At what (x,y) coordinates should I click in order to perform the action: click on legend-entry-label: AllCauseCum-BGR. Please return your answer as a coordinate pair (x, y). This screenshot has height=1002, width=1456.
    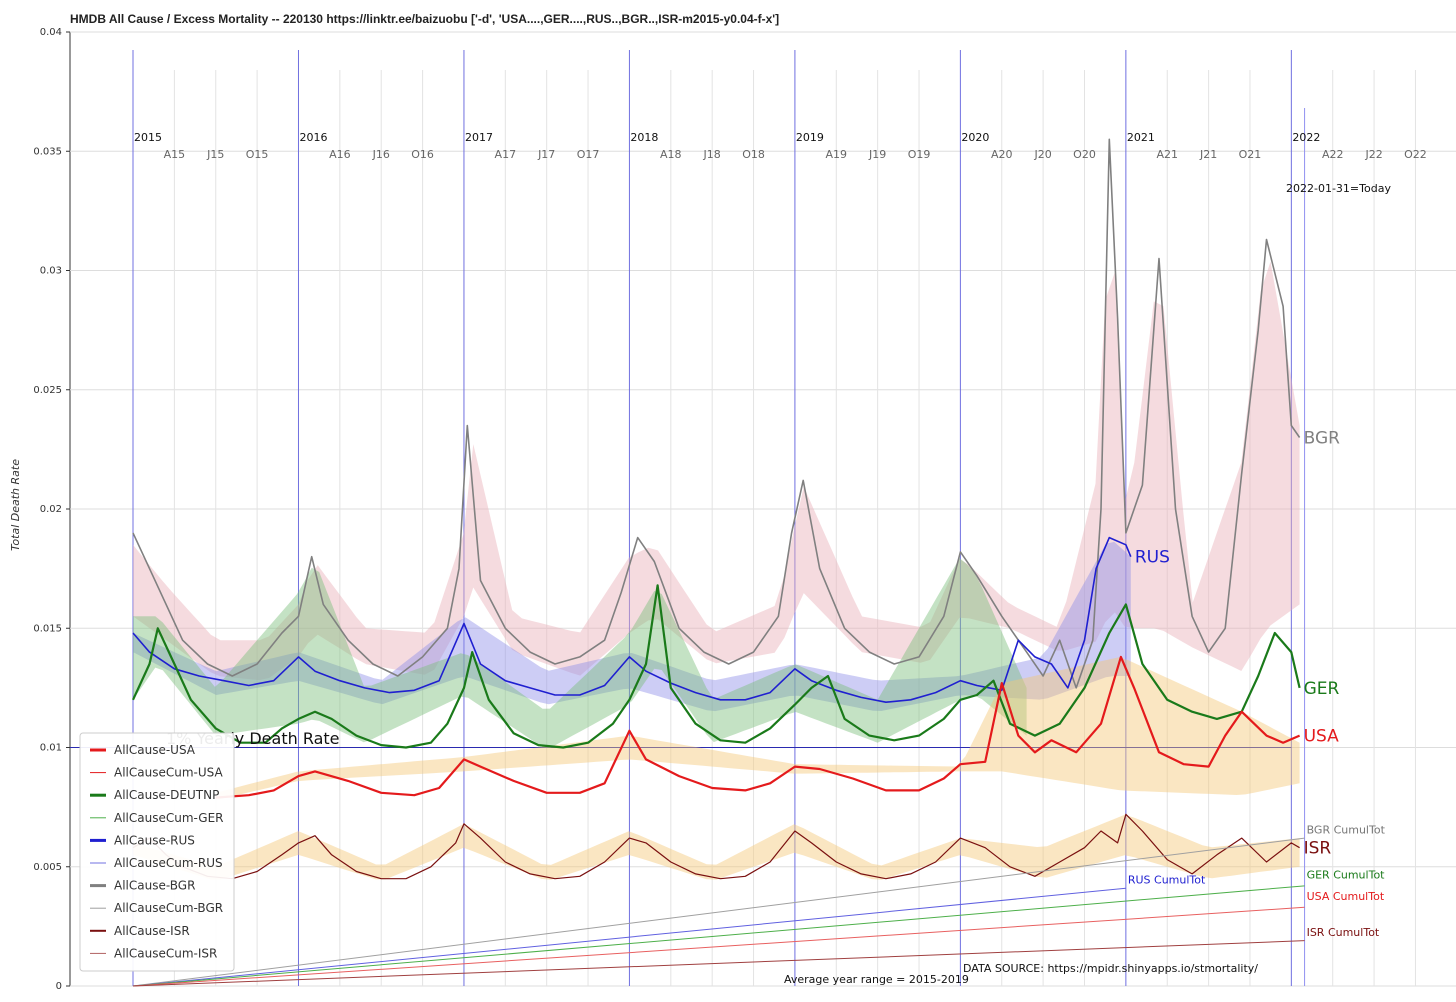
    Looking at the image, I should click on (168, 908).